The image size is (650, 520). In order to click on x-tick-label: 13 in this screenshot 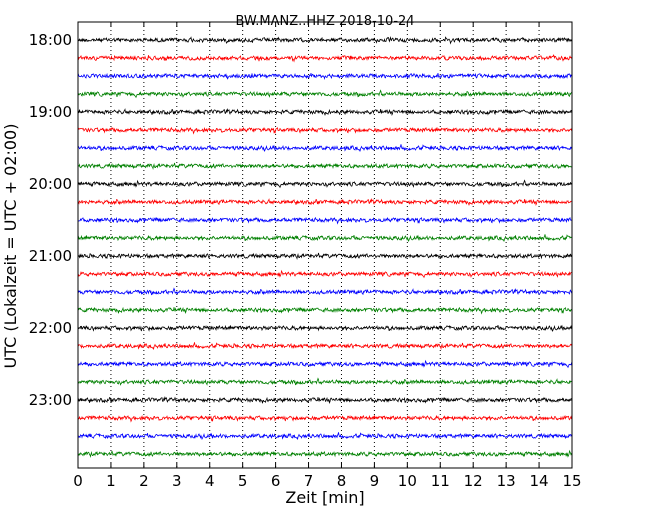, I will do `click(506, 481)`.